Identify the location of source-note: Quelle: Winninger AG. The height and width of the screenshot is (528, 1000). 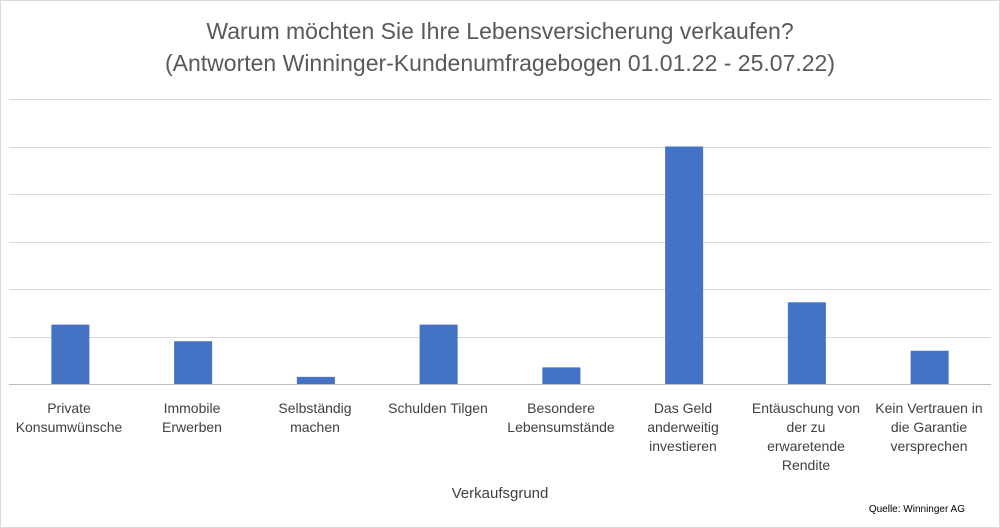
(916, 509).